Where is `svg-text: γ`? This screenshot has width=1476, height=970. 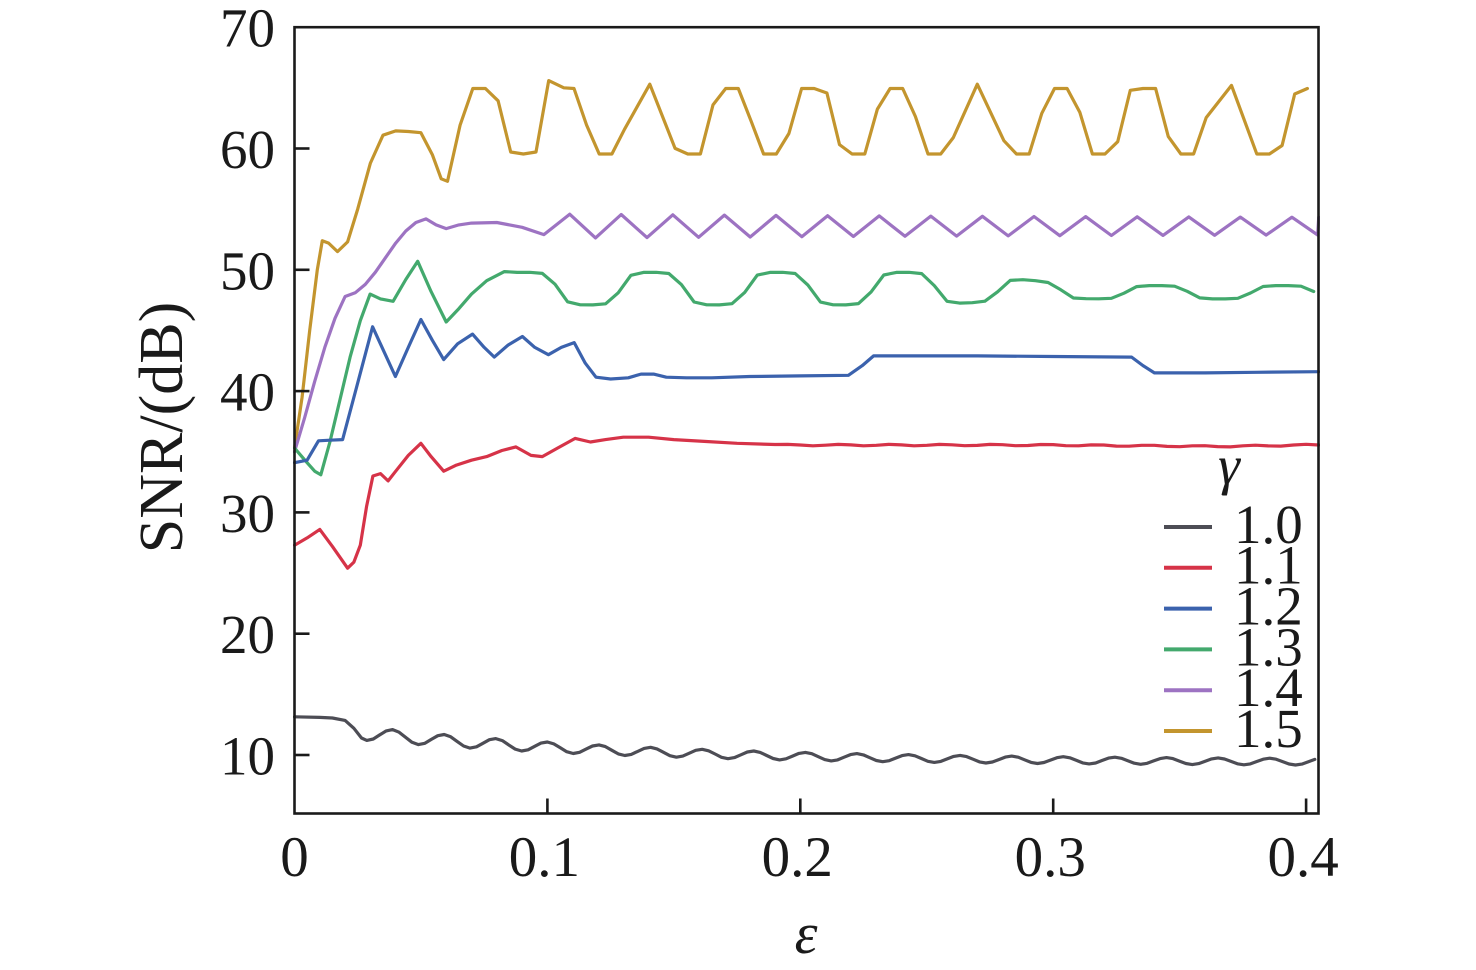 svg-text: γ is located at coordinates (1229, 465).